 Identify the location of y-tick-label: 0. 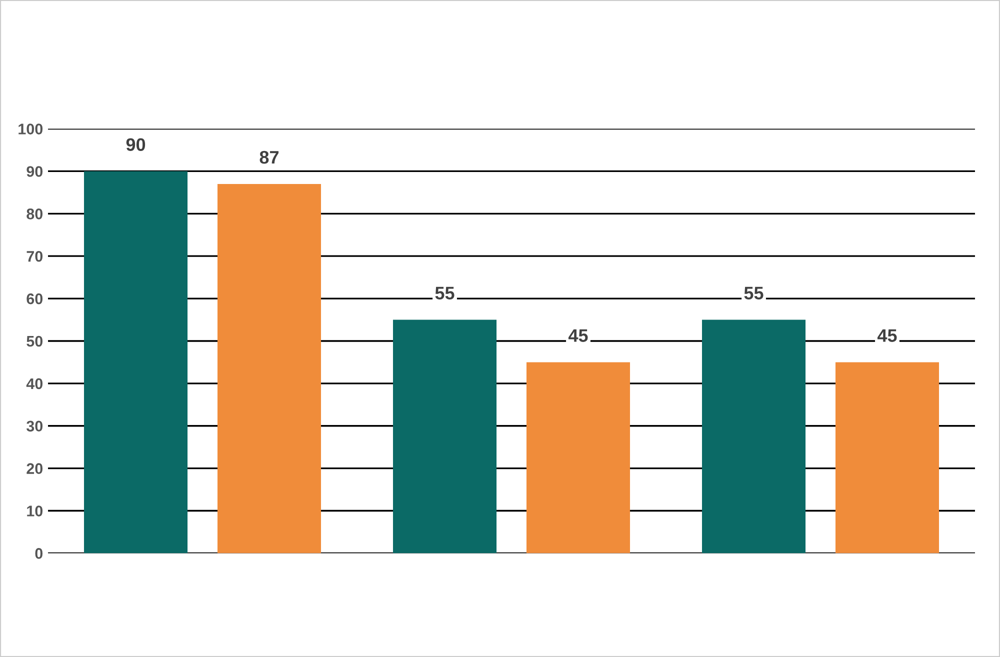
(39, 553).